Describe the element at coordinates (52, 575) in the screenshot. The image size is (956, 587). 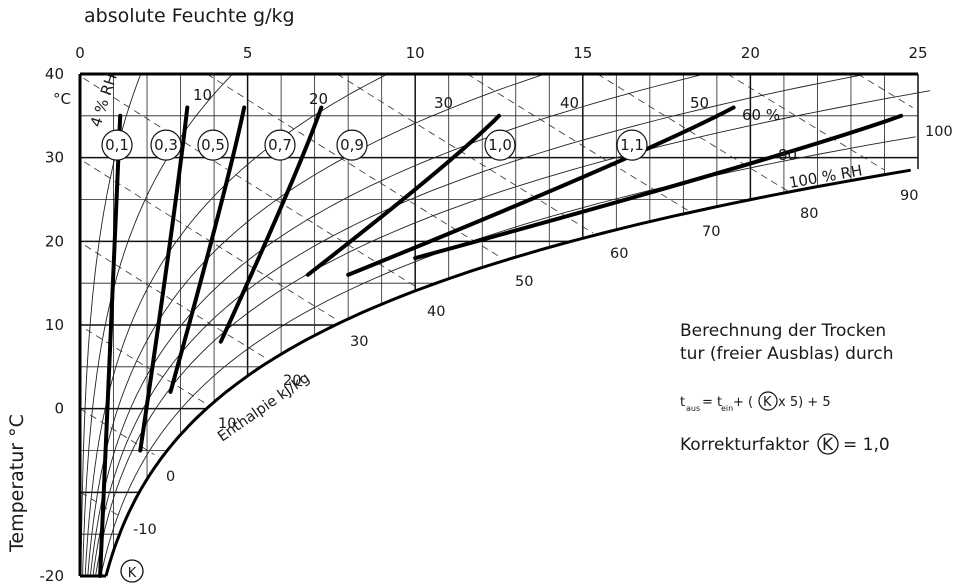
I see `y-tick-label: -20` at that location.